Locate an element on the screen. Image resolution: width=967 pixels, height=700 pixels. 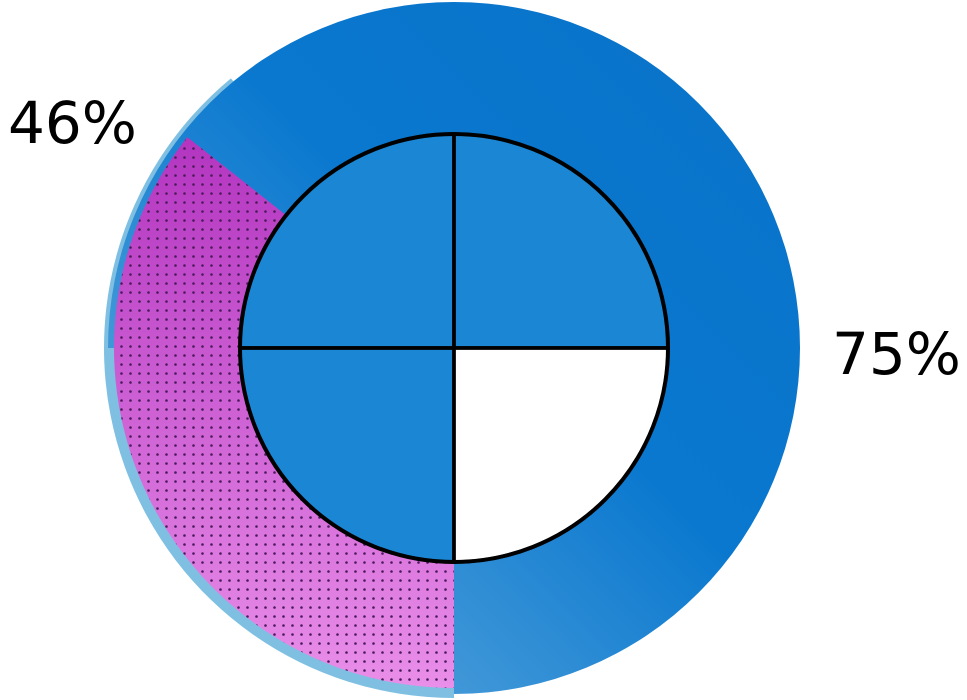
outer-percent-label: 75% is located at coordinates (896, 354).